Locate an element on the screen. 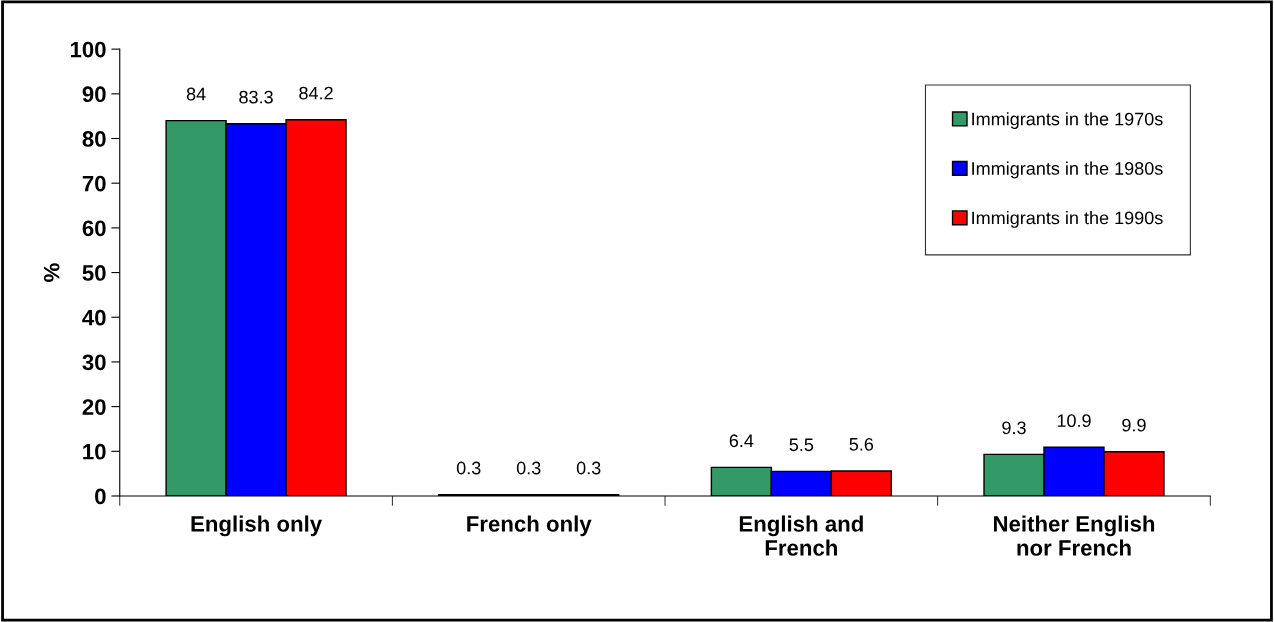 This screenshot has width=1274, height=622. legend-label: Immigrants in the 1990s is located at coordinates (1067, 219).